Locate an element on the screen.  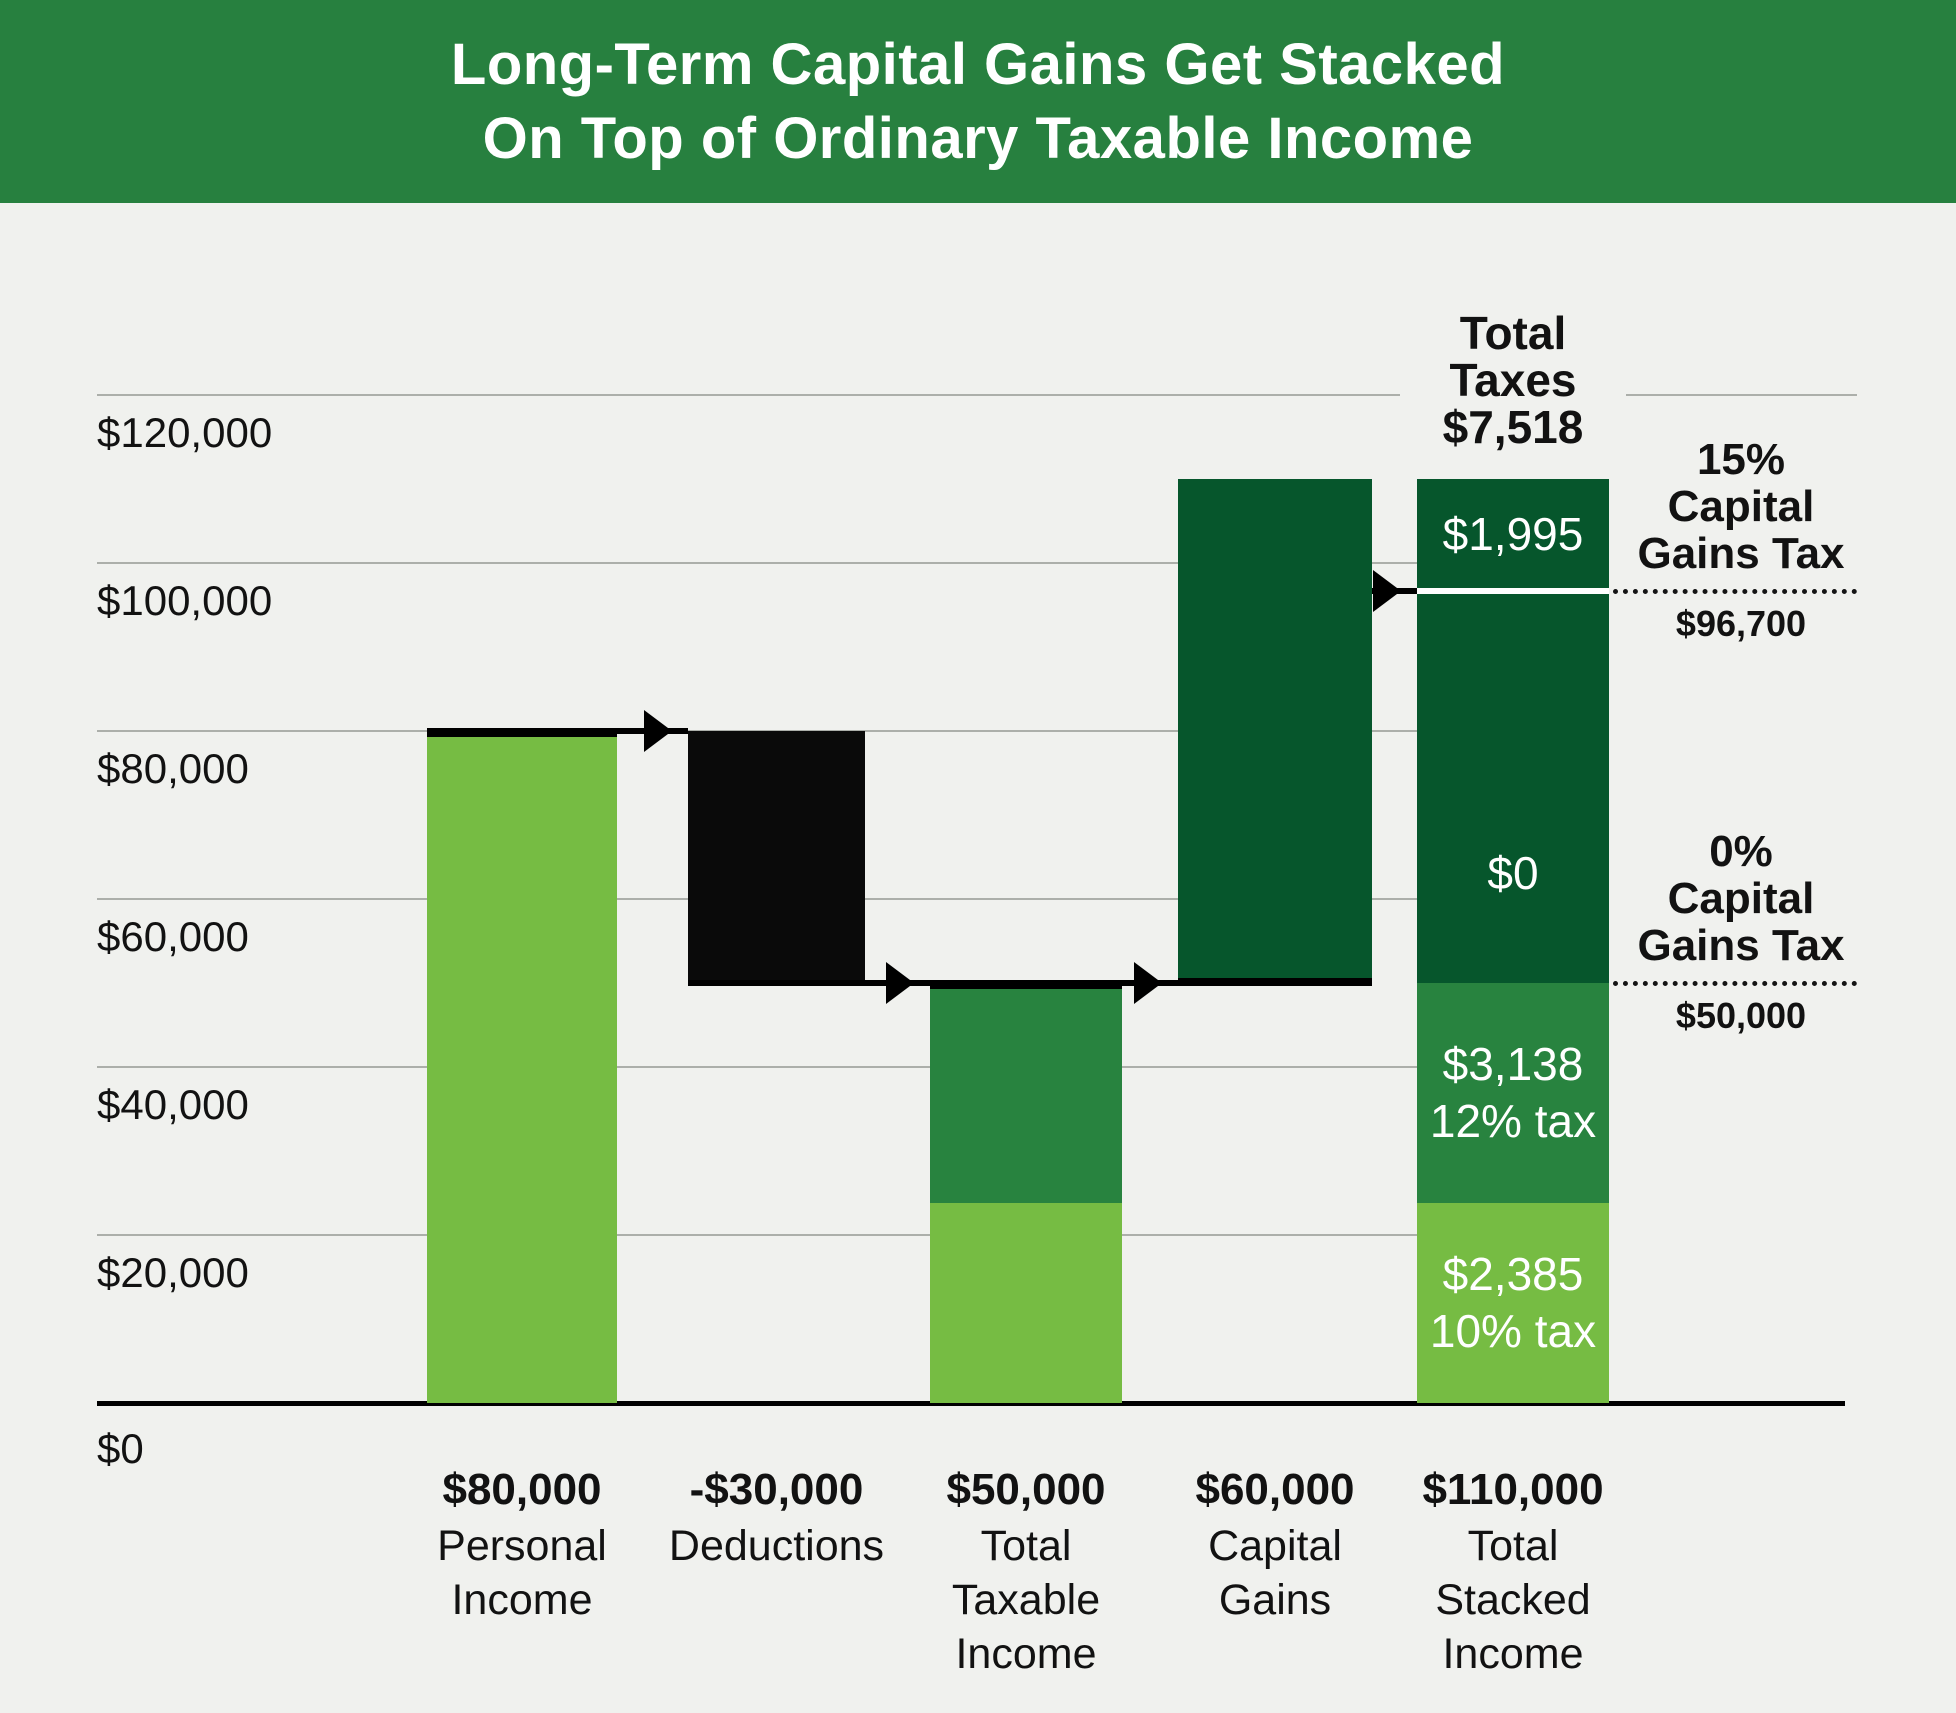
x-label-amount: $50,000 is located at coordinates (1026, 1489).